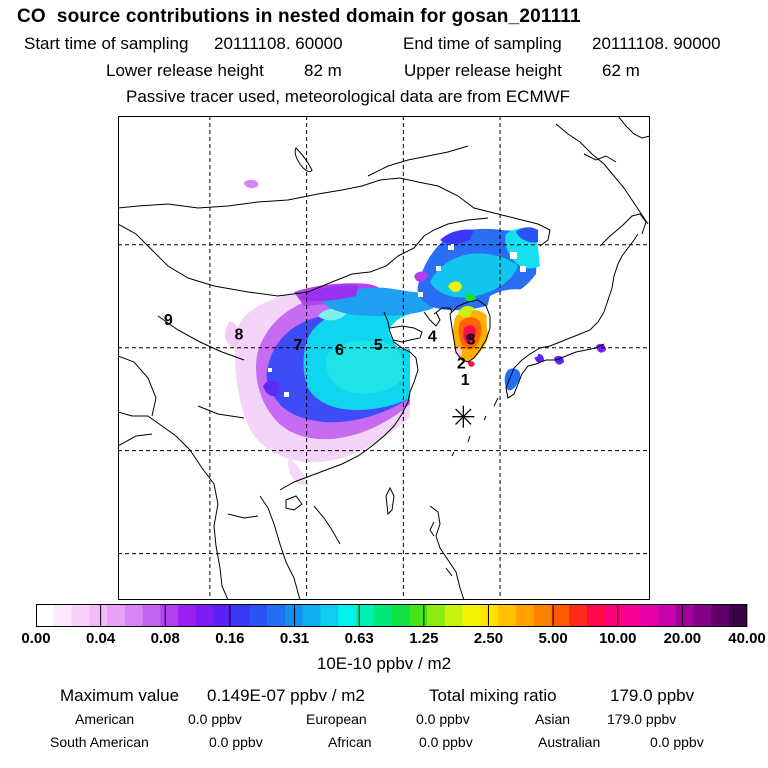  Describe the element at coordinates (185, 70) in the screenshot. I see `lower-height-label: Lower release height` at that location.